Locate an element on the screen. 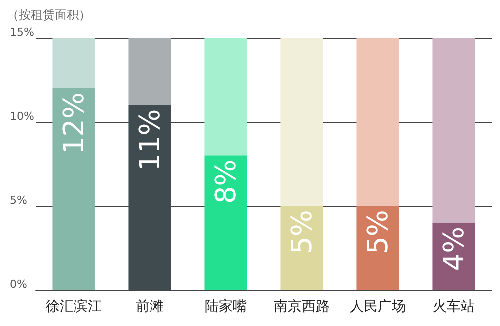 The height and width of the screenshot is (326, 500). data-label: 8% is located at coordinates (226, 182).